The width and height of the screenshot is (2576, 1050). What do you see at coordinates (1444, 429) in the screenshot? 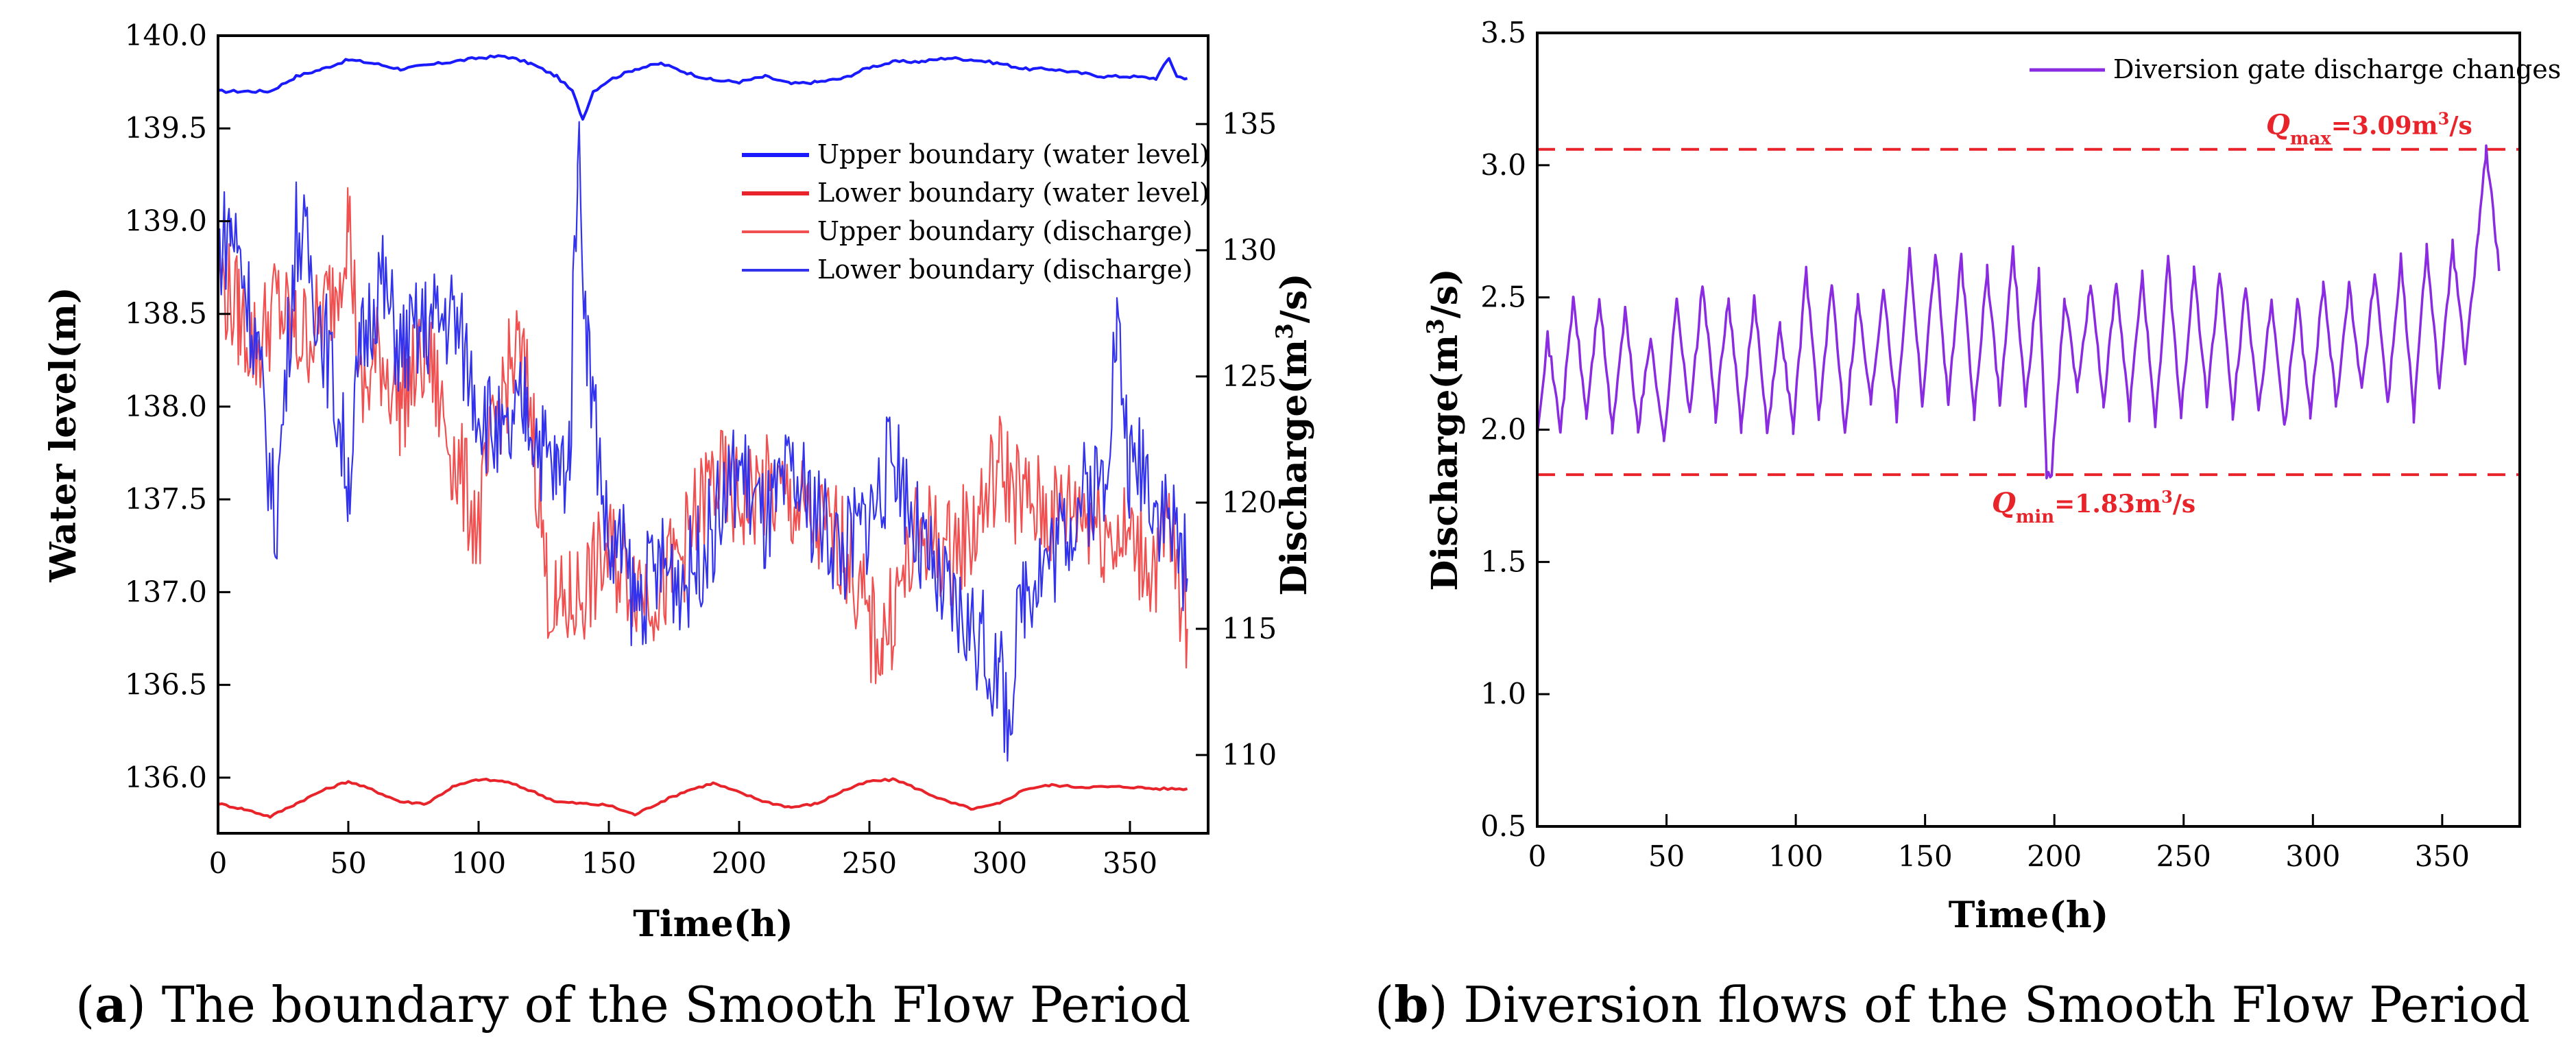
I see `panel-b-y-axis-title: Discharge(m3/s)` at bounding box center [1444, 429].